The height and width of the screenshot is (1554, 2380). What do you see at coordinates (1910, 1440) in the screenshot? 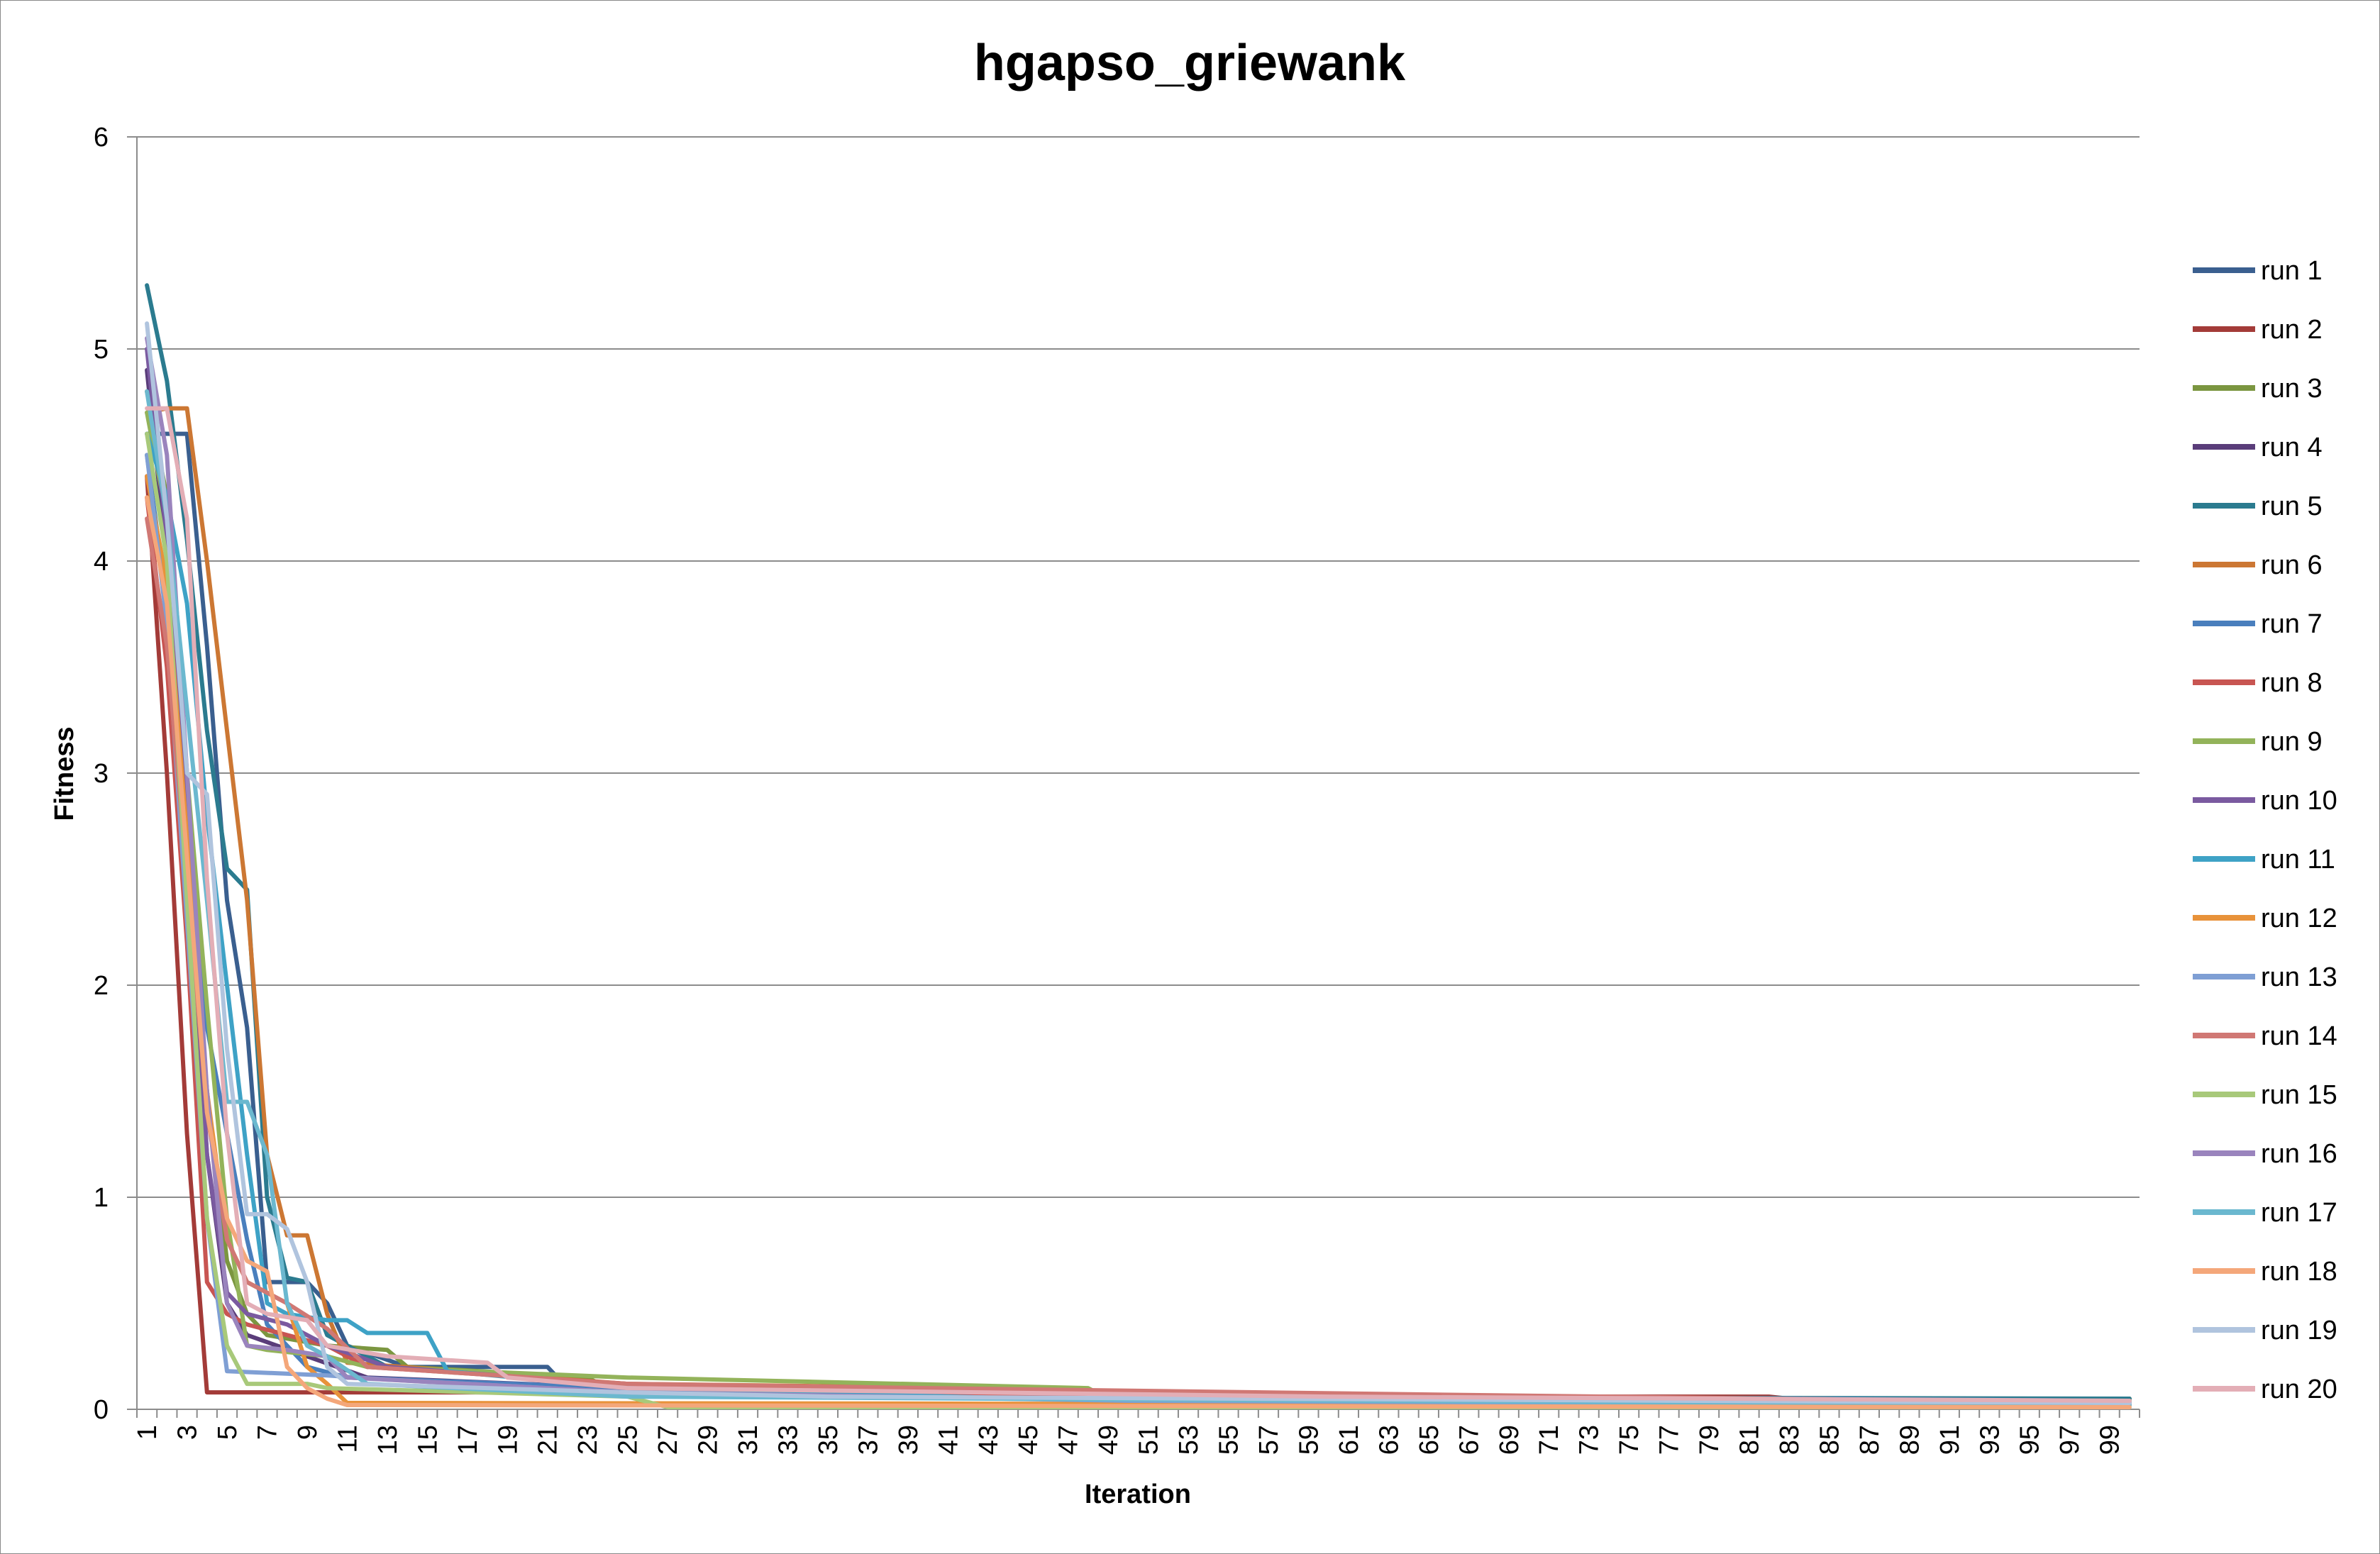
I see `x-tick-label: 89` at bounding box center [1910, 1440].